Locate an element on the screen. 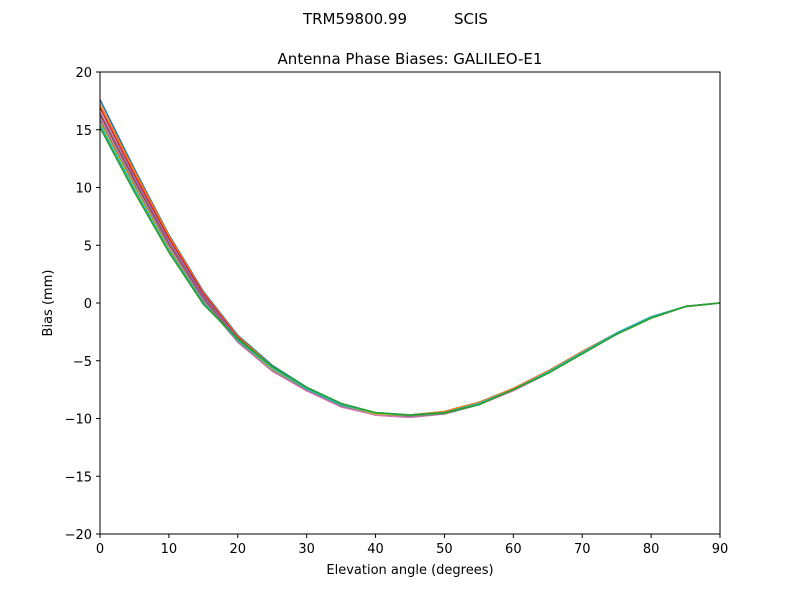 The image size is (800, 600). chart-title: Antenna Phase Biases: GALILEO-E1 is located at coordinates (410, 59).